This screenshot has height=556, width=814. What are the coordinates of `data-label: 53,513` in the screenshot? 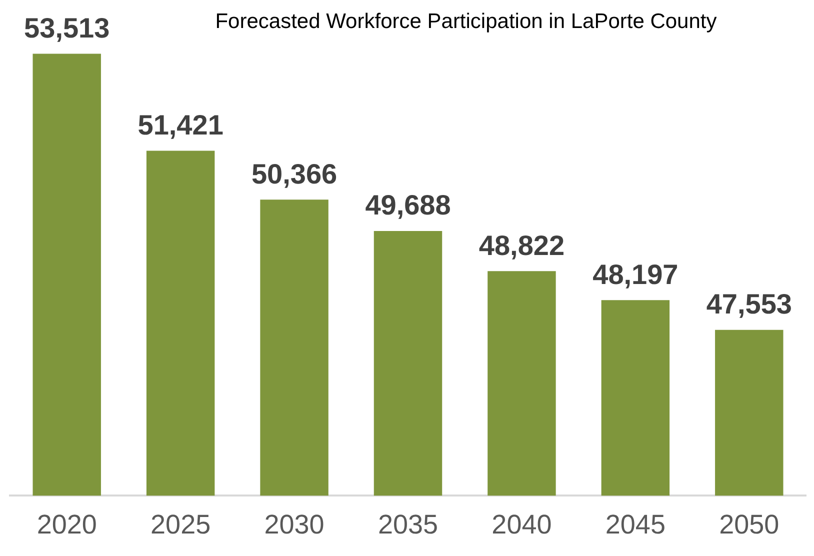 It's located at (67, 28).